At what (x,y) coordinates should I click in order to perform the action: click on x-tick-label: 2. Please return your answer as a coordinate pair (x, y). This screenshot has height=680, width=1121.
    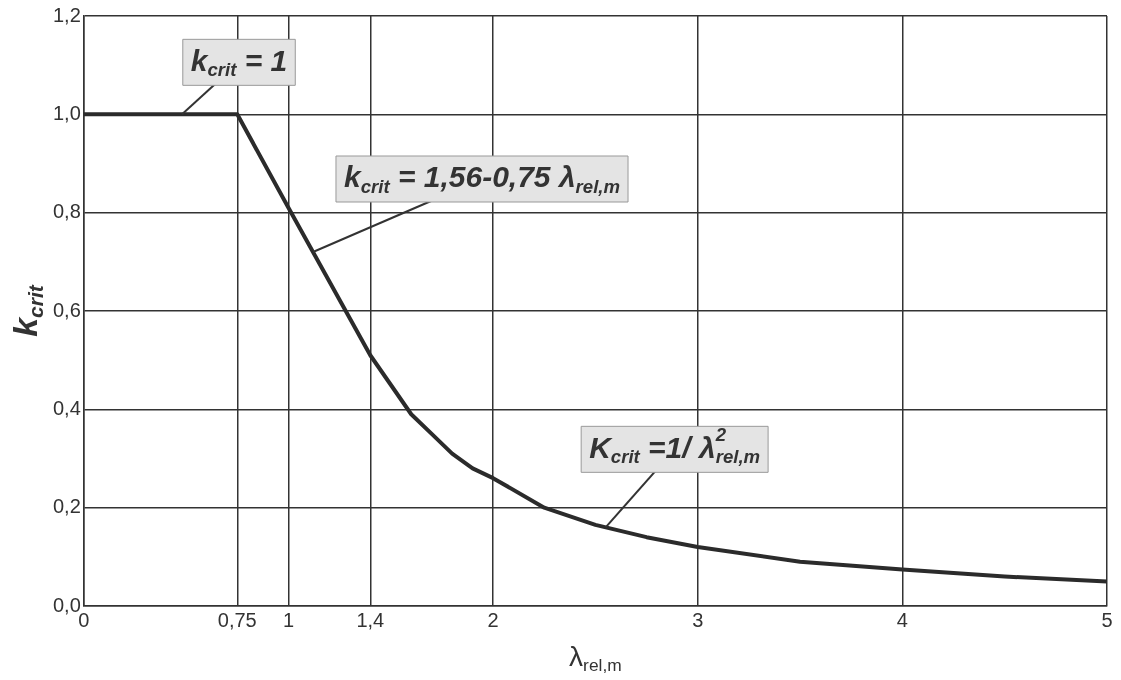
    Looking at the image, I should click on (493, 619).